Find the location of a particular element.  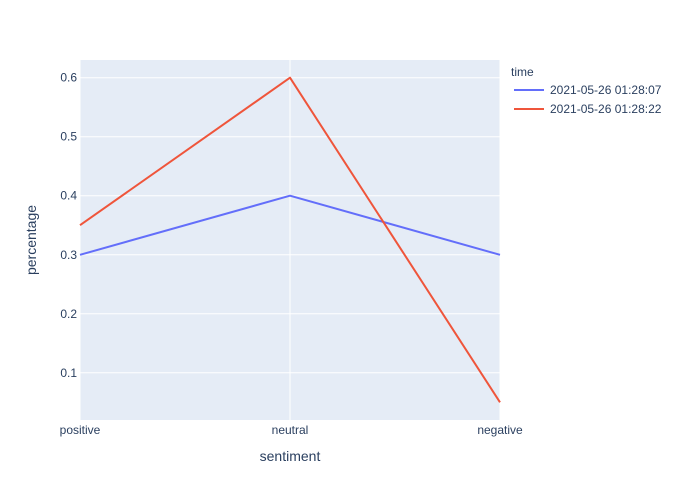

y-tick-label: 0.5 is located at coordinates (68, 137).